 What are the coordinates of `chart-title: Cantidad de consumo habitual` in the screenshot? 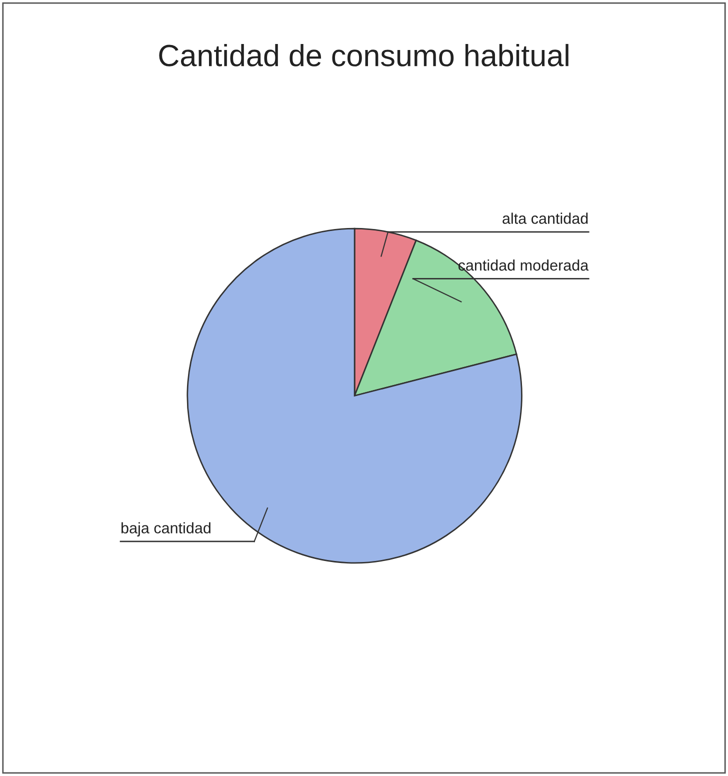 It's located at (363, 55).